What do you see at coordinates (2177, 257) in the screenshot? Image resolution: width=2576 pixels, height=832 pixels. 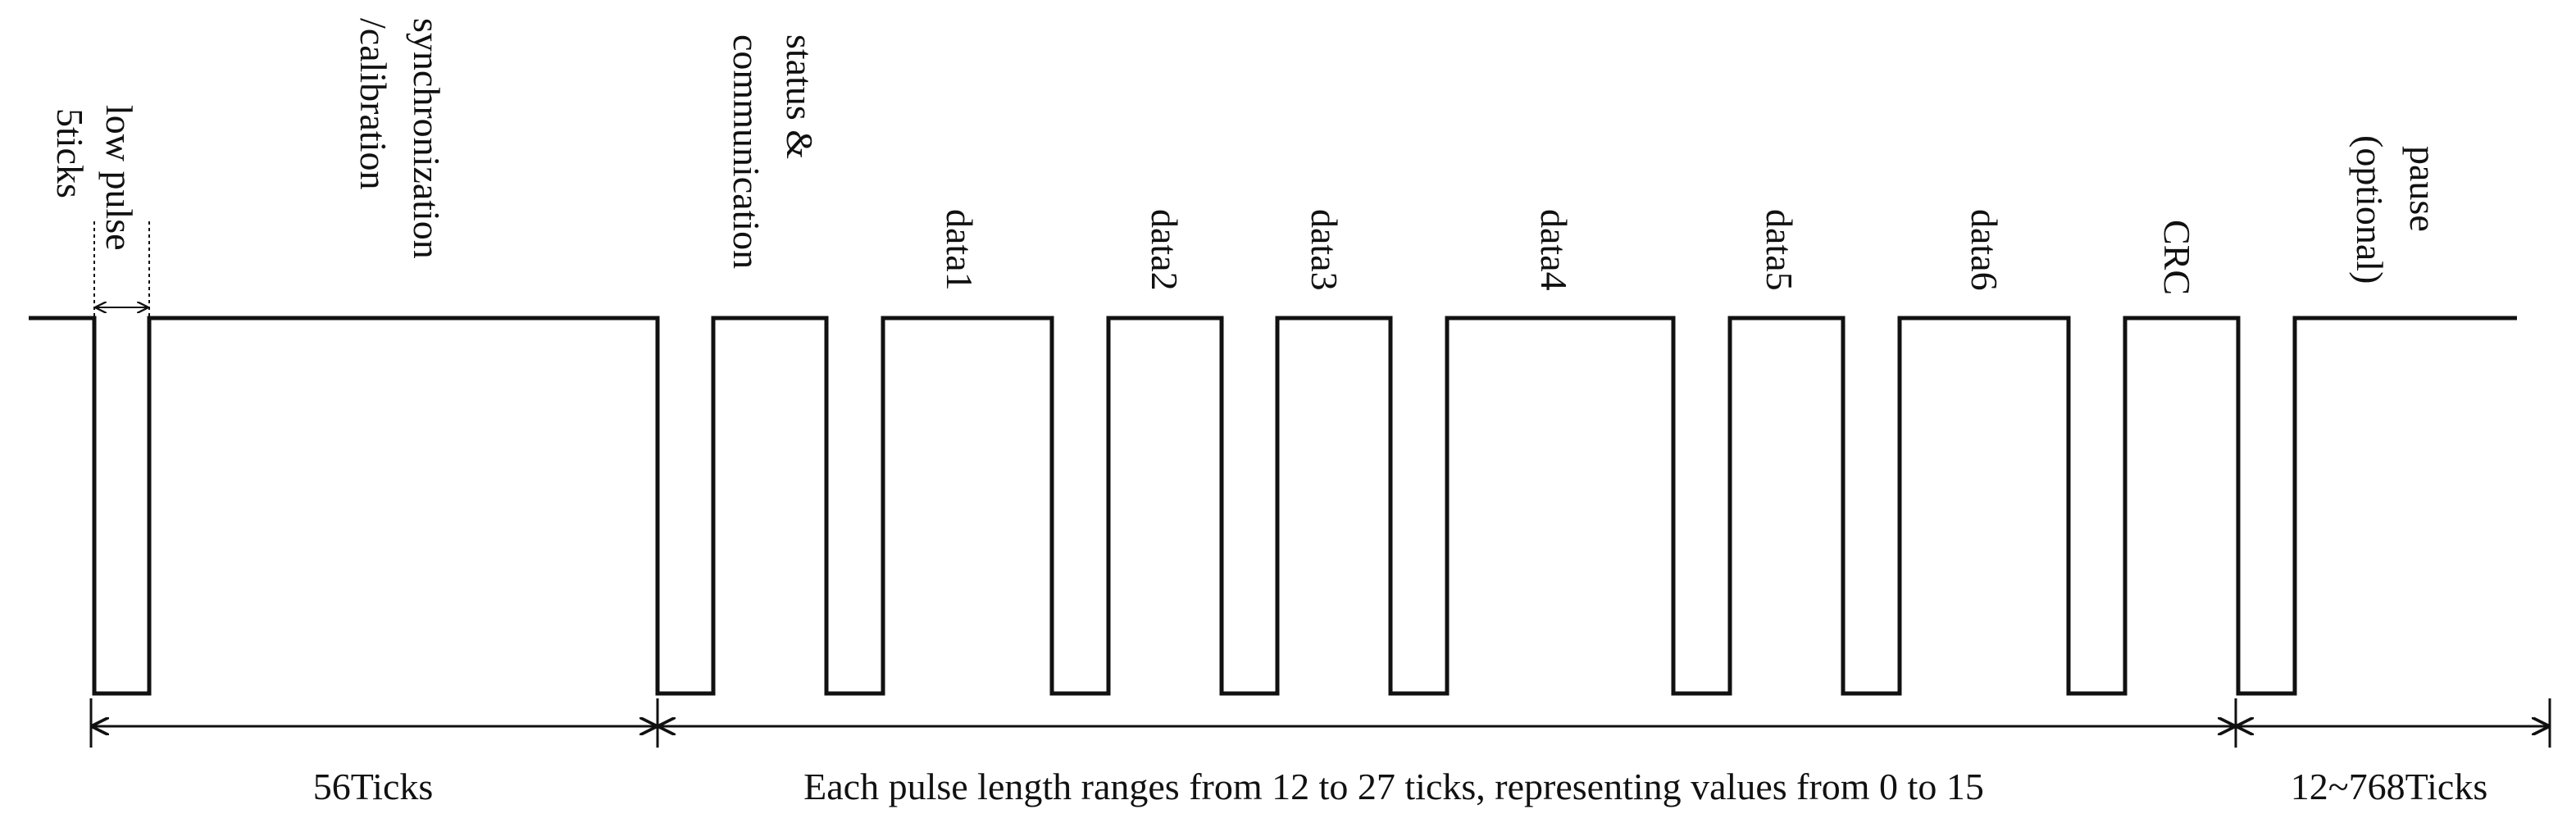 I see `label-crc: CRC` at bounding box center [2177, 257].